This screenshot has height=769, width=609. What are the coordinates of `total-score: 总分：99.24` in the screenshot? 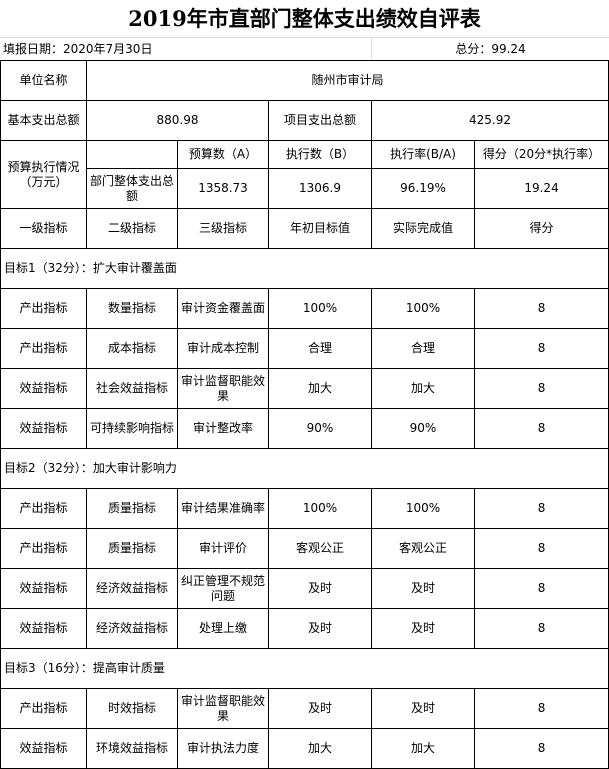 It's located at (490, 49).